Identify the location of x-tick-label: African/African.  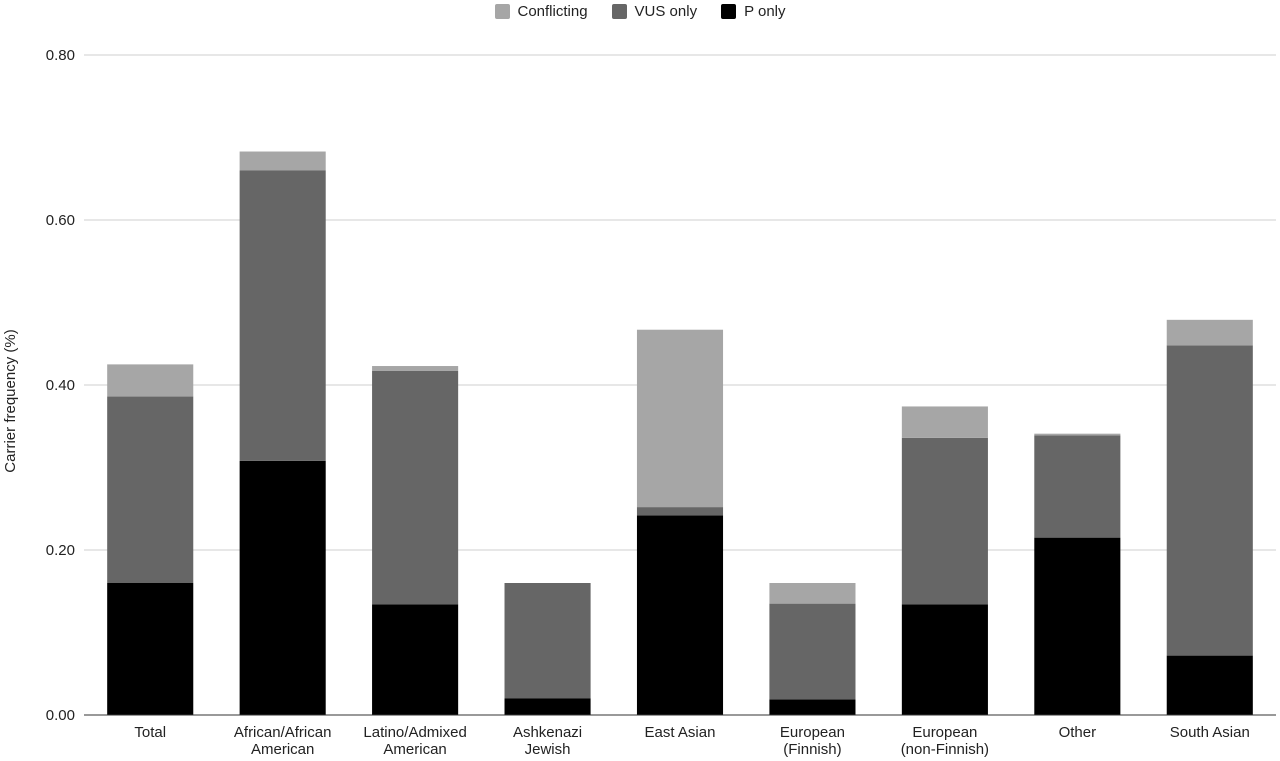
(283, 732).